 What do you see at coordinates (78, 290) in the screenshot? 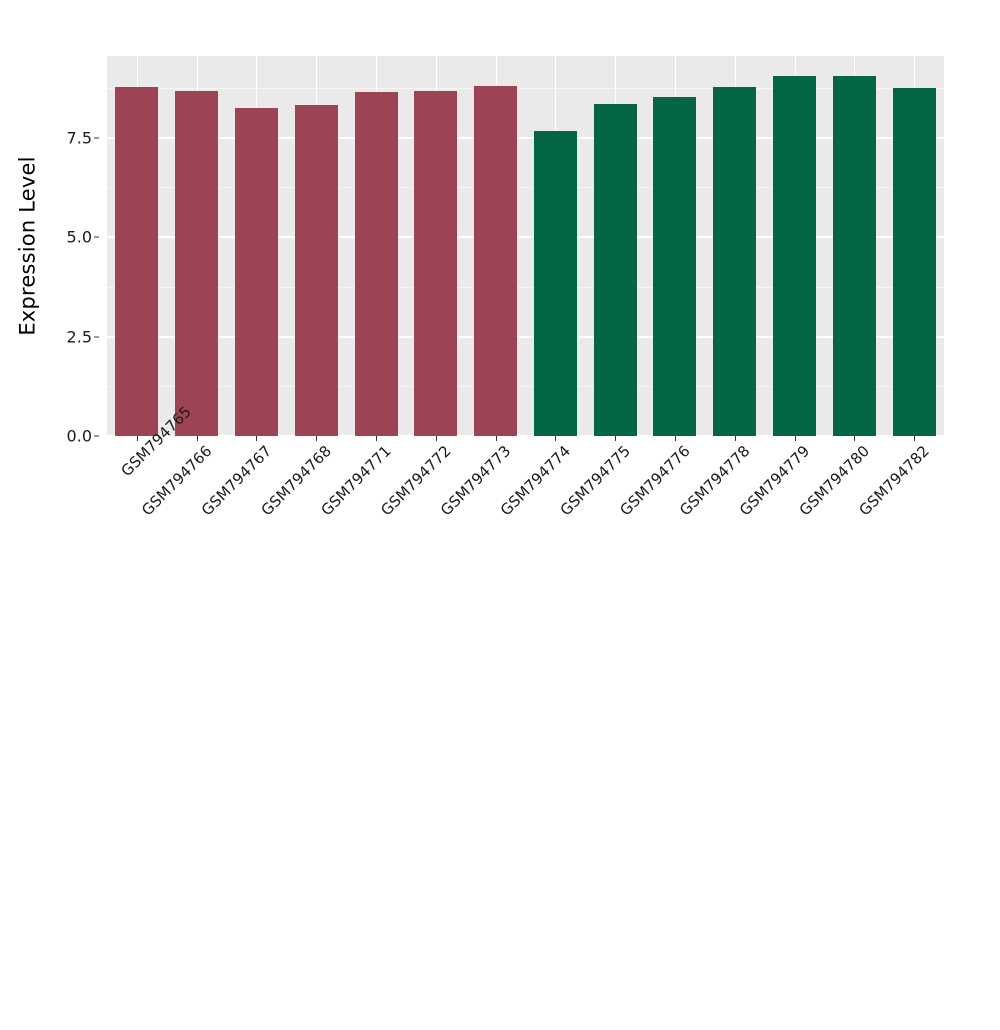
I see `y-axis-tick-labels: 0.0 2.5 5.0 7.5` at bounding box center [78, 290].